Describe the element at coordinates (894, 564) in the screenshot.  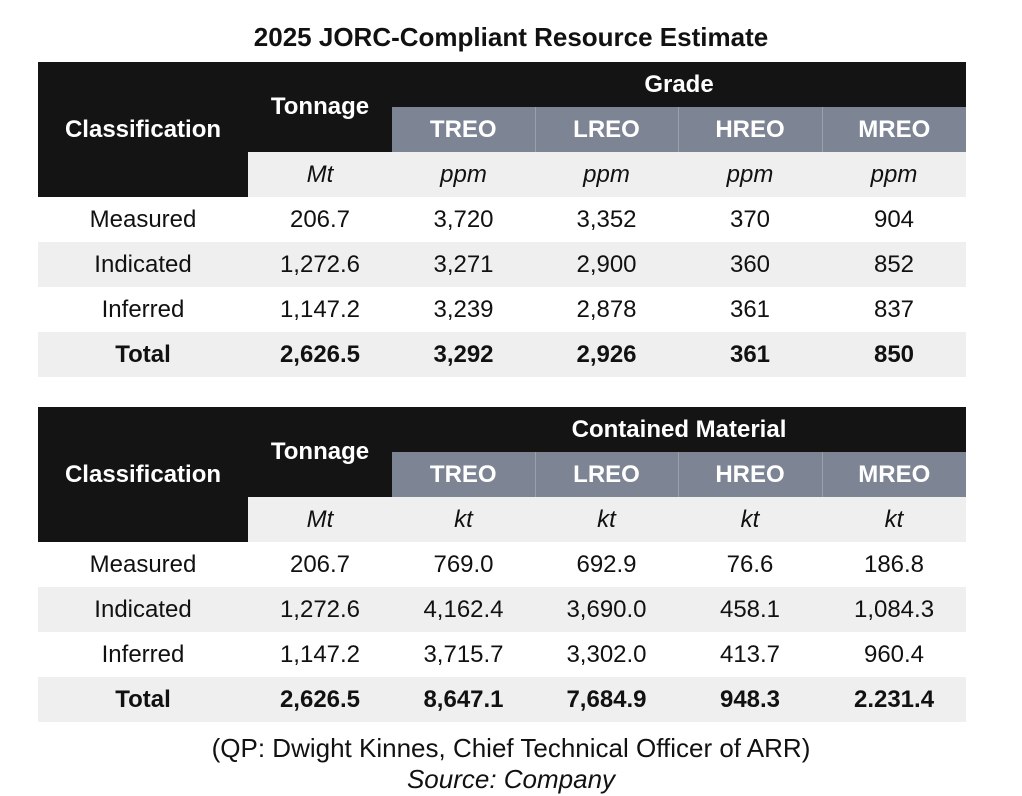
I see `value-cell: 186.8` at that location.